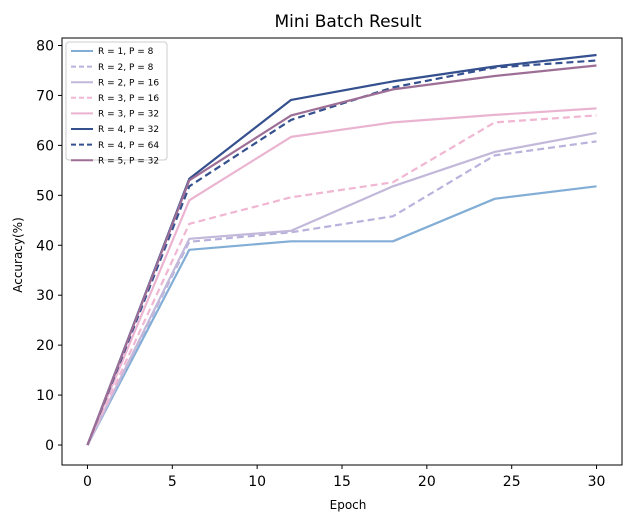 The width and height of the screenshot is (625, 512). What do you see at coordinates (45, 346) in the screenshot?
I see `y-tick-label: 20` at bounding box center [45, 346].